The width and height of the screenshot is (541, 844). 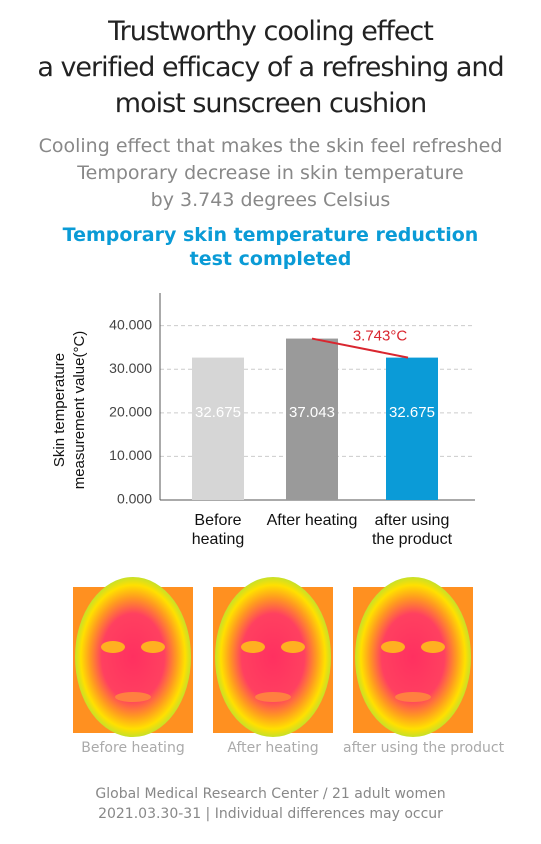 What do you see at coordinates (79, 410) in the screenshot?
I see `y-axis-label: measurement value(°C)` at bounding box center [79, 410].